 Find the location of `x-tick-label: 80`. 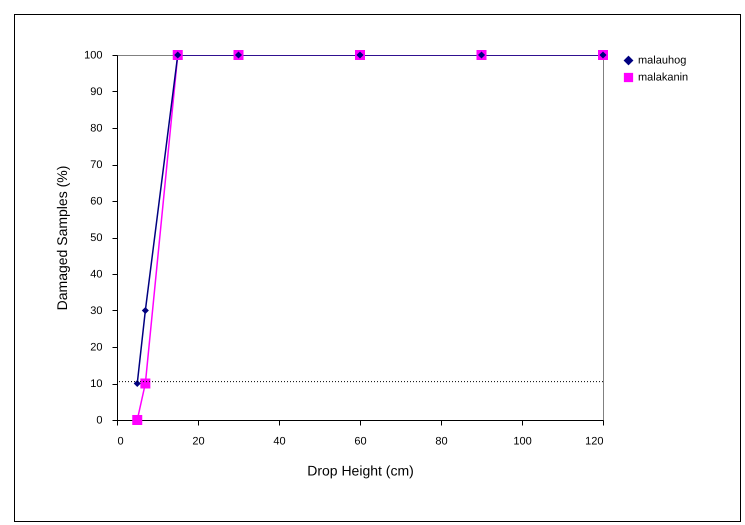

x-tick-label: 80 is located at coordinates (441, 442).